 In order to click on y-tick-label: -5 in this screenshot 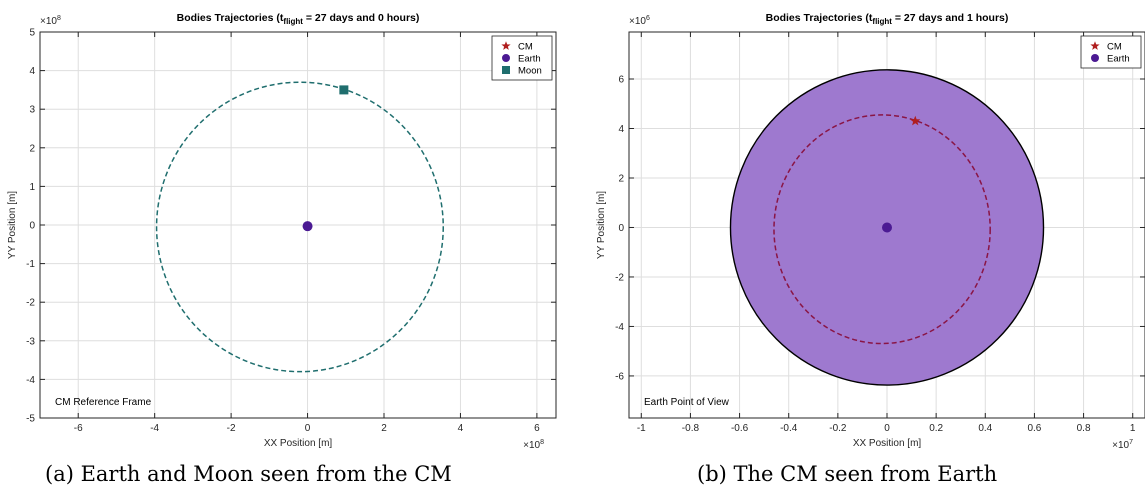, I will do `click(30, 419)`.